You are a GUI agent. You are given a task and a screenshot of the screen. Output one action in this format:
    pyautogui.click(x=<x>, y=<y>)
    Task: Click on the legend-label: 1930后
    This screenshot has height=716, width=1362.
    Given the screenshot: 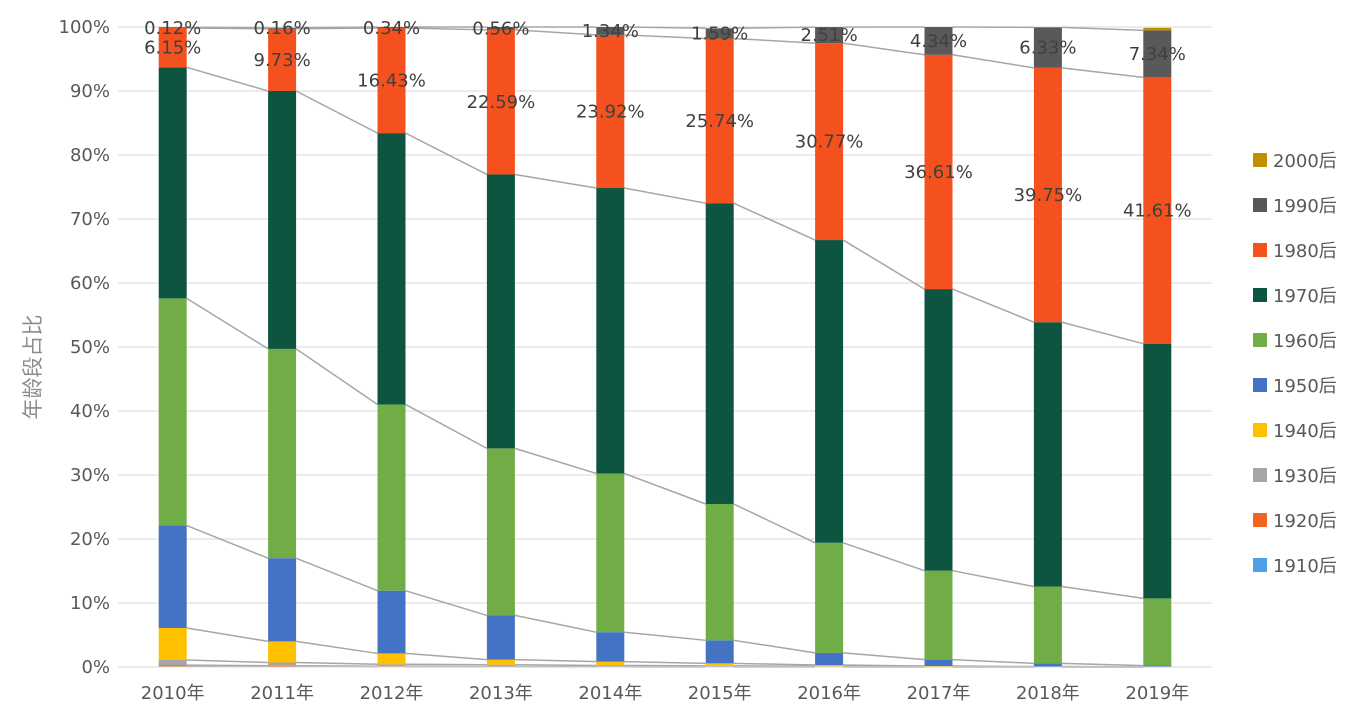 What is the action you would take?
    pyautogui.click(x=1305, y=476)
    